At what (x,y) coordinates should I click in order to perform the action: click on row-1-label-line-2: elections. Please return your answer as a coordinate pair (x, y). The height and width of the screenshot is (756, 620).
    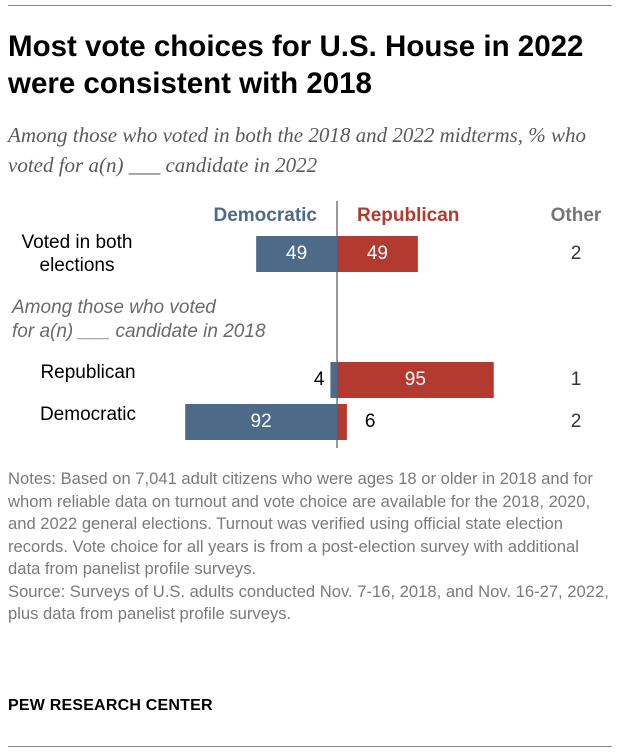
    Looking at the image, I should click on (77, 265).